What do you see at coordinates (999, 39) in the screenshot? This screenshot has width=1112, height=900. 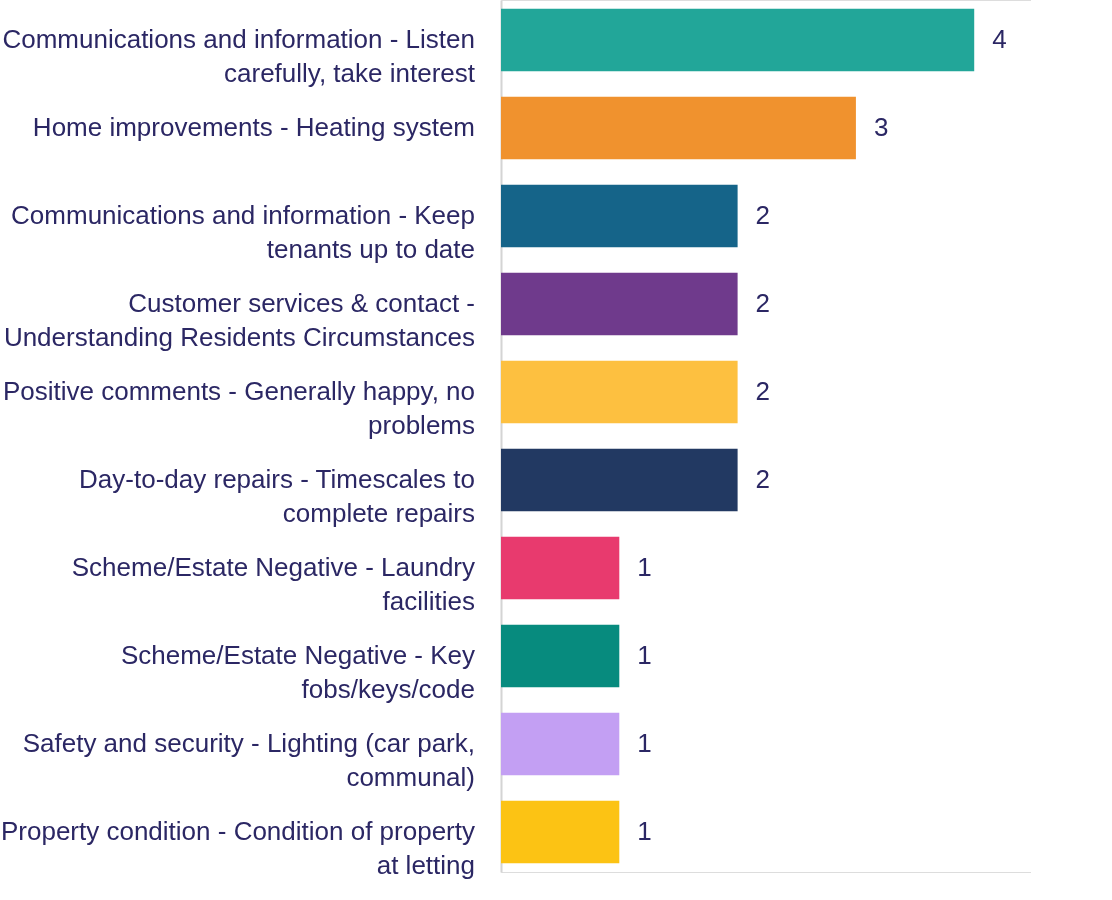 I see `data-label: 4` at bounding box center [999, 39].